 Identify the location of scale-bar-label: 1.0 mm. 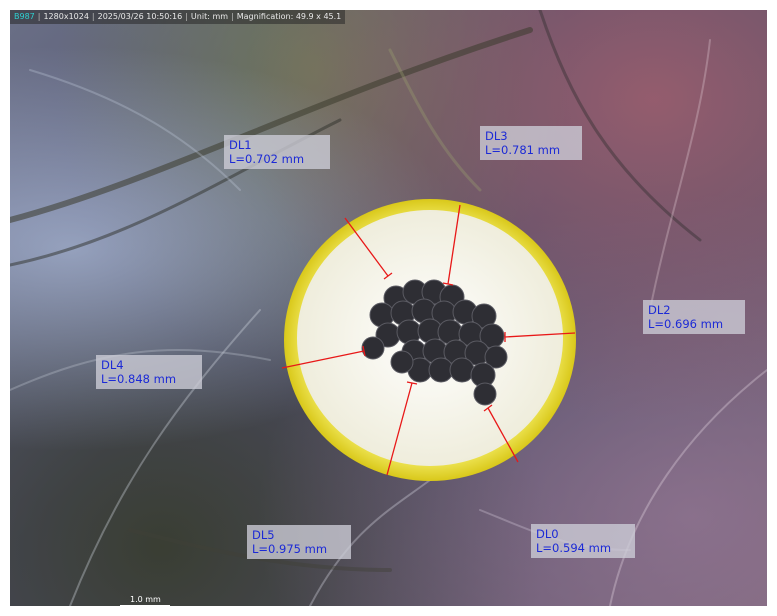
(145, 599).